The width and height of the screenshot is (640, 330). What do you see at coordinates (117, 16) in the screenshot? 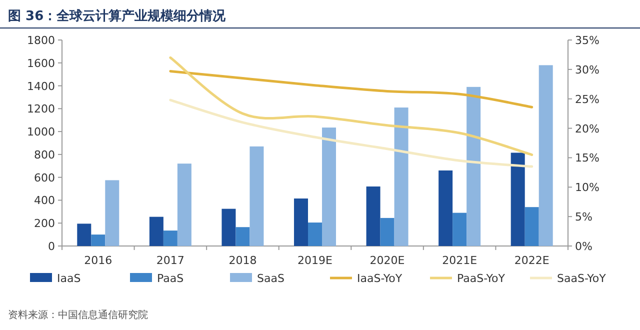
I see `chart-title: 图 36：全球云计算产业规模细分情况` at bounding box center [117, 16].